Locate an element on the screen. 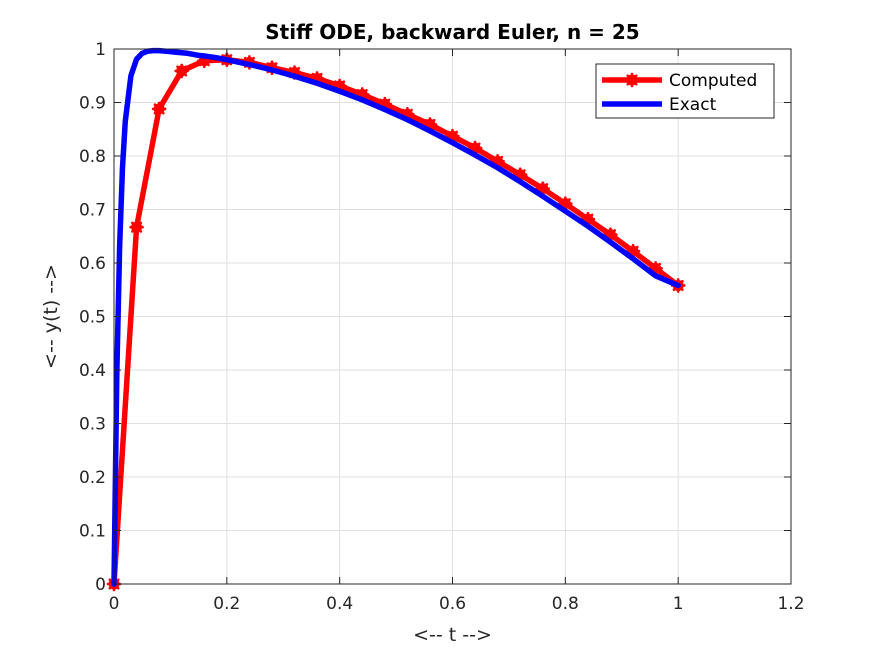 Image resolution: width=875 pixels, height=656 pixels. y-tick-label: 0.6 is located at coordinates (92, 264).